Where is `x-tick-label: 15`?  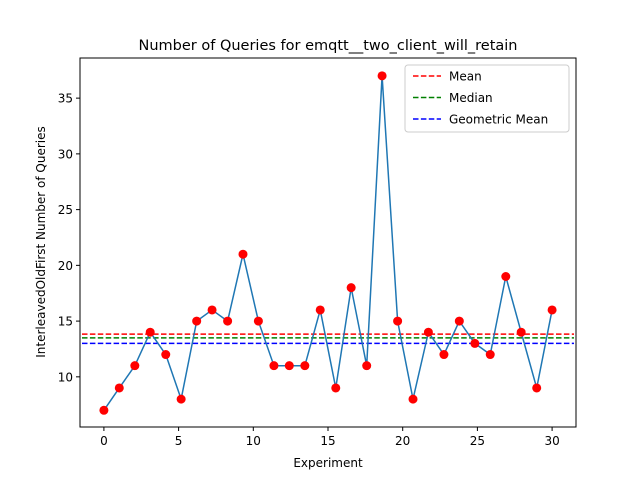
x-tick-label: 15 is located at coordinates (327, 441).